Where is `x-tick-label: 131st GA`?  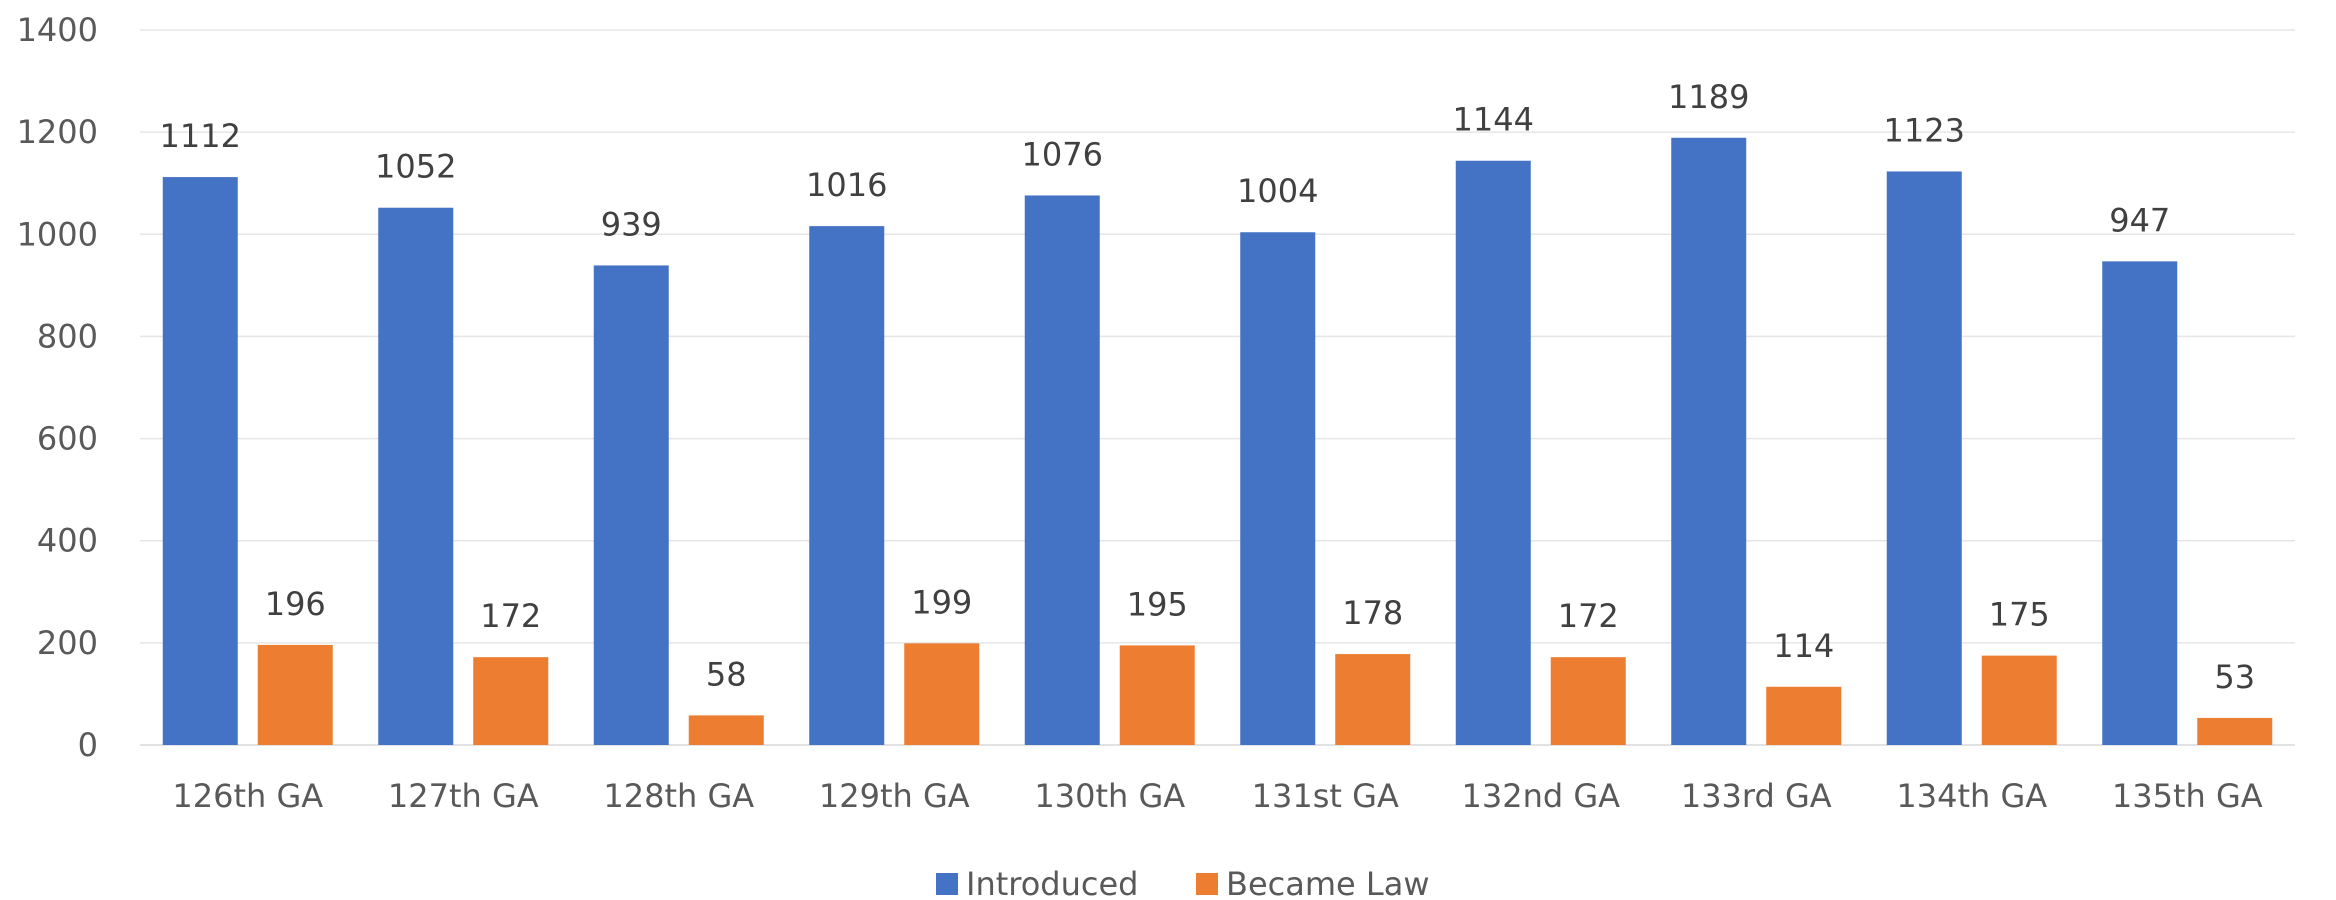
x-tick-label: 131st GA is located at coordinates (1325, 796).